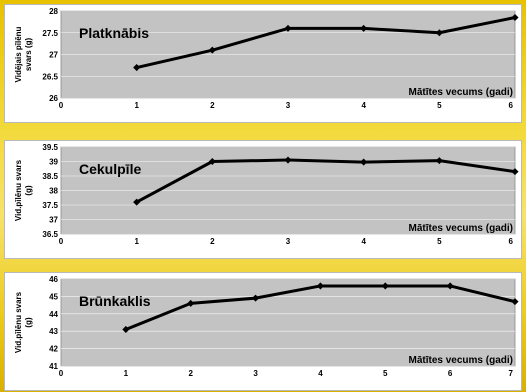 The image size is (526, 392). Describe the element at coordinates (50, 147) in the screenshot. I see `y-tick-label: 39.5` at that location.